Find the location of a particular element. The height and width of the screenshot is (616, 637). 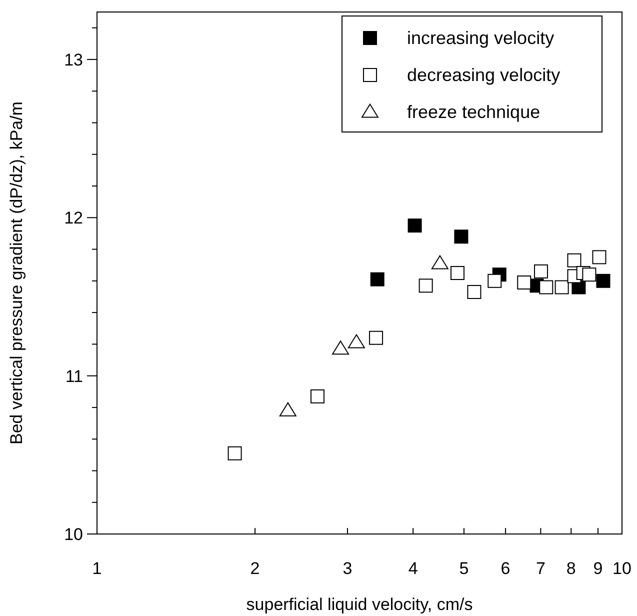

x-tick-label: 2 is located at coordinates (255, 568).